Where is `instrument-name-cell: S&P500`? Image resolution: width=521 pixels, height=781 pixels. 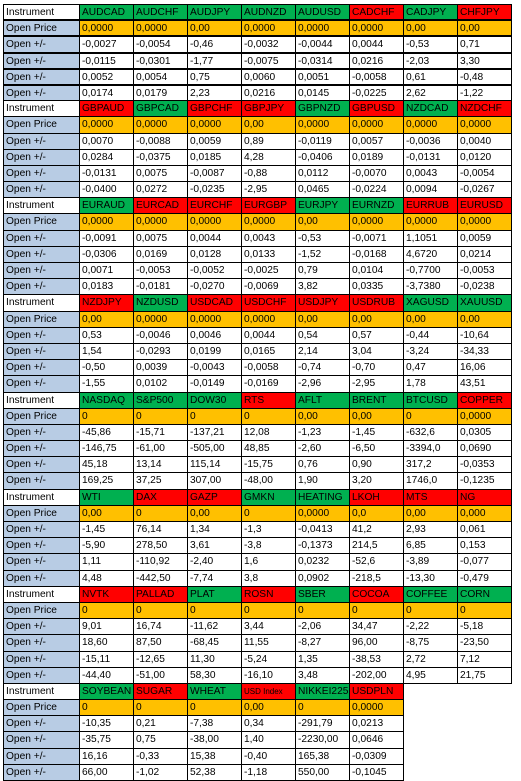 instrument-name-cell: S&P500 is located at coordinates (161, 400).